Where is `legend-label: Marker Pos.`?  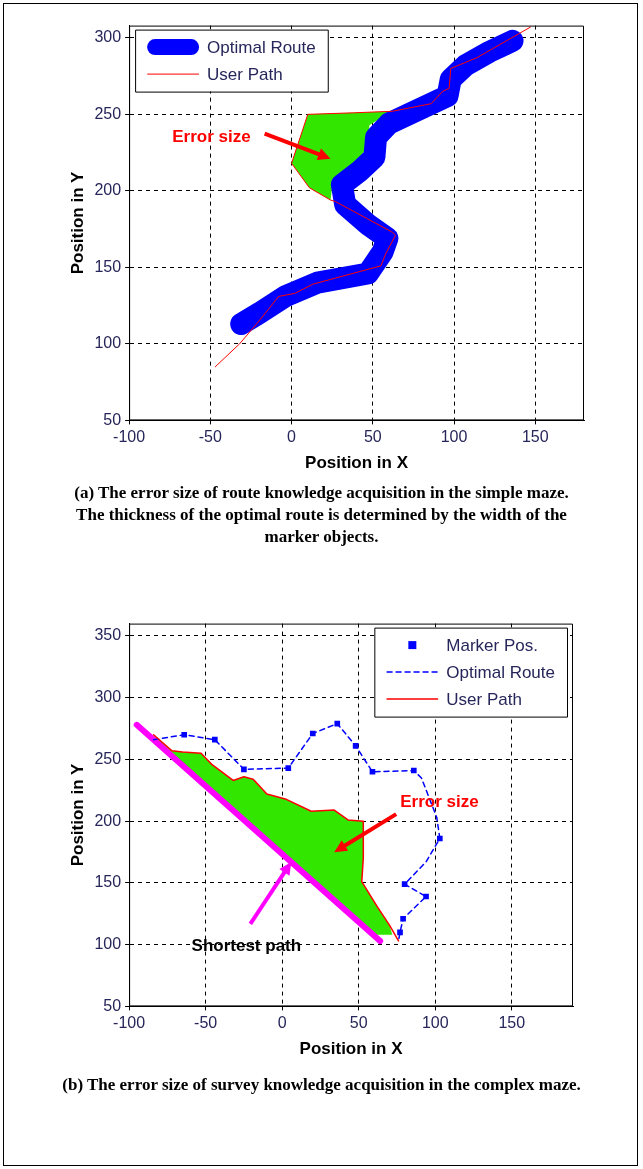
legend-label: Marker Pos. is located at coordinates (492, 645).